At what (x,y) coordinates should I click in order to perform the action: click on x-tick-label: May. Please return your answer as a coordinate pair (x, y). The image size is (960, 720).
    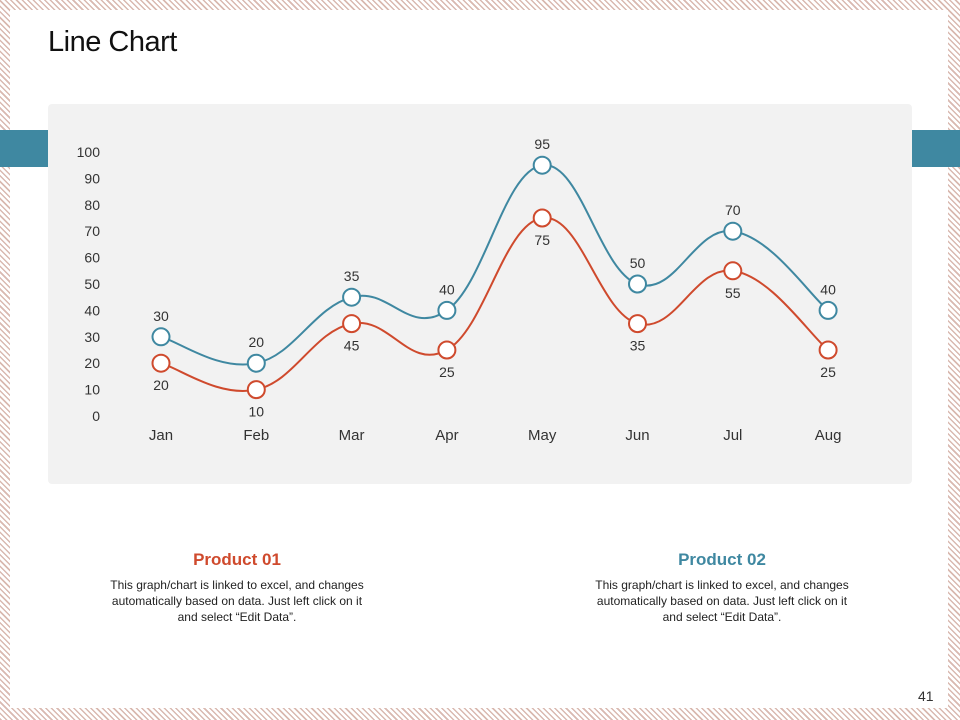
    Looking at the image, I should click on (542, 435).